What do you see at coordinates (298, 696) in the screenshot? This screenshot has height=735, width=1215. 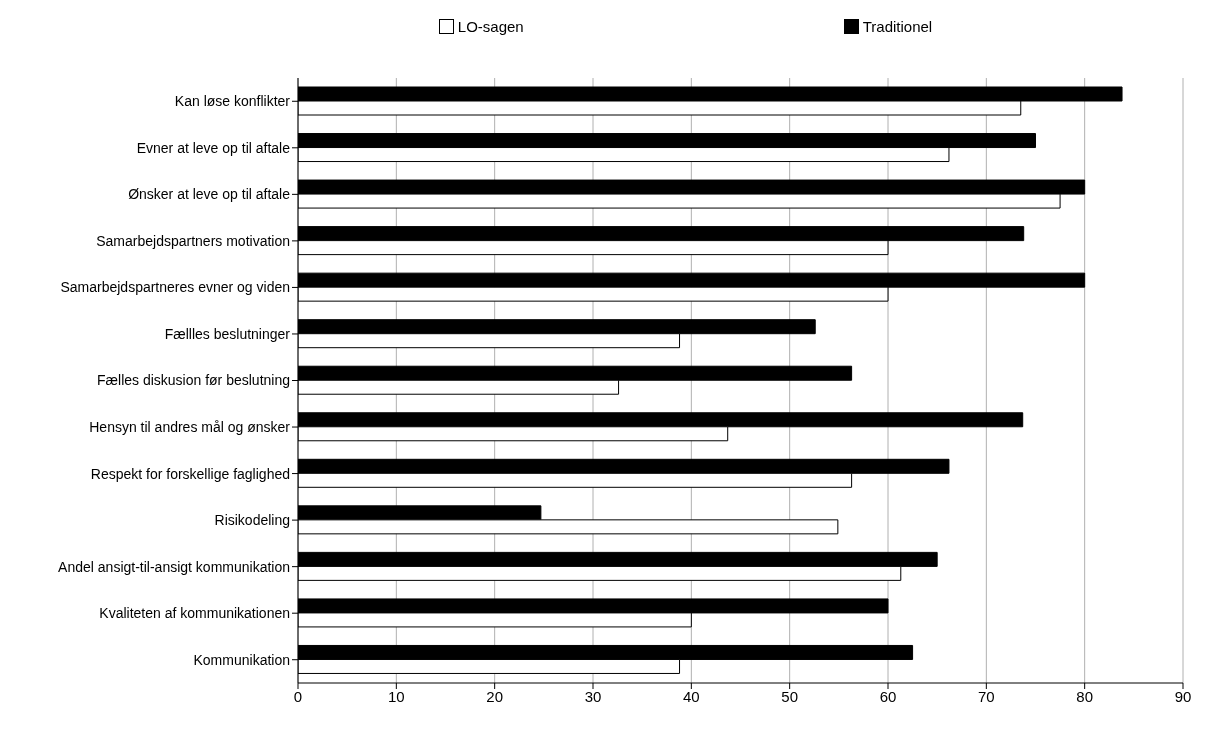 I see `x-tick-label: 0` at bounding box center [298, 696].